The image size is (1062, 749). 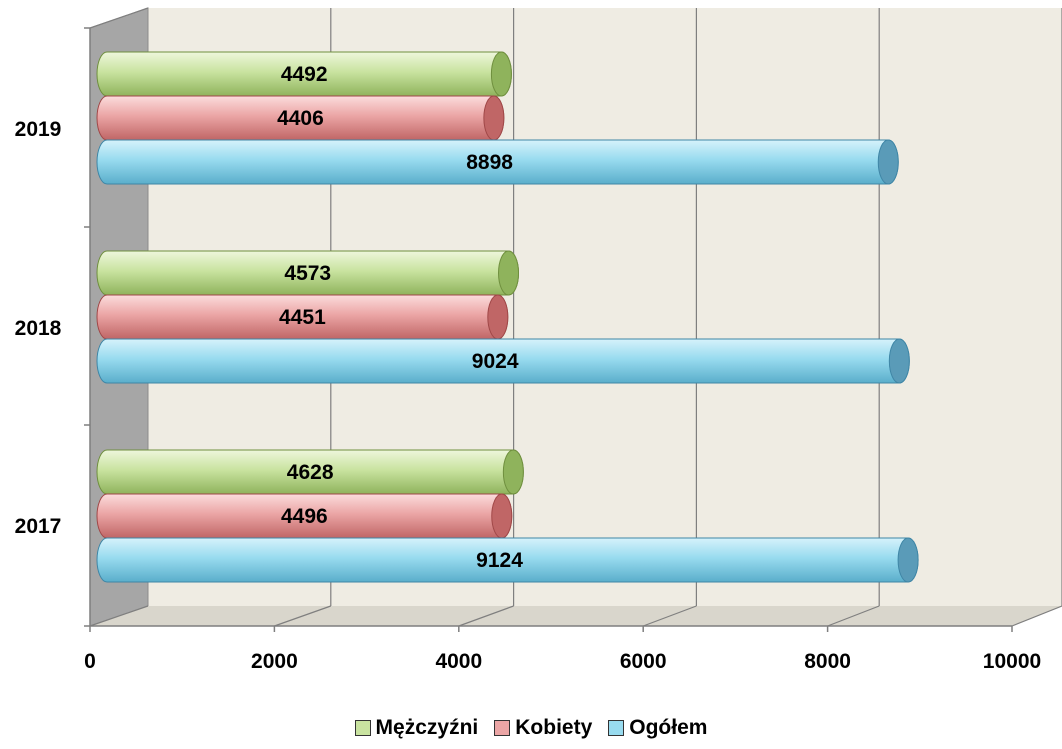 I want to click on floor, so click(x=576, y=616).